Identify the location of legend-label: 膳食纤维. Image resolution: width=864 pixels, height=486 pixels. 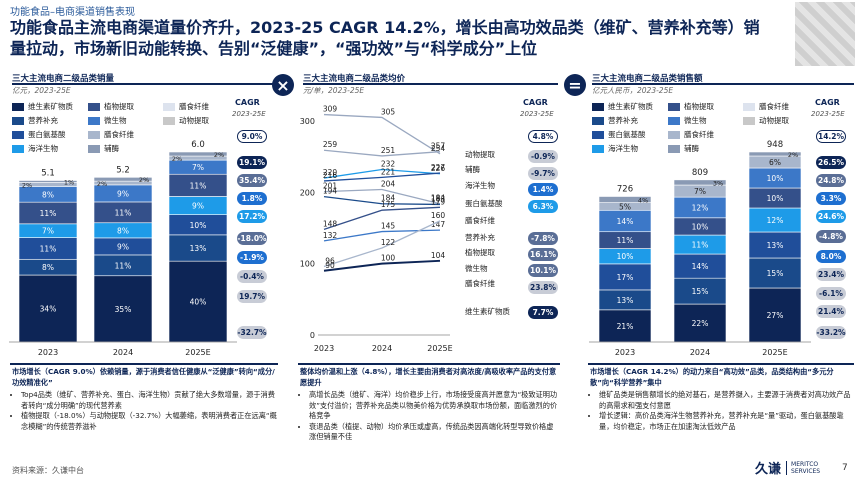
(119, 134).